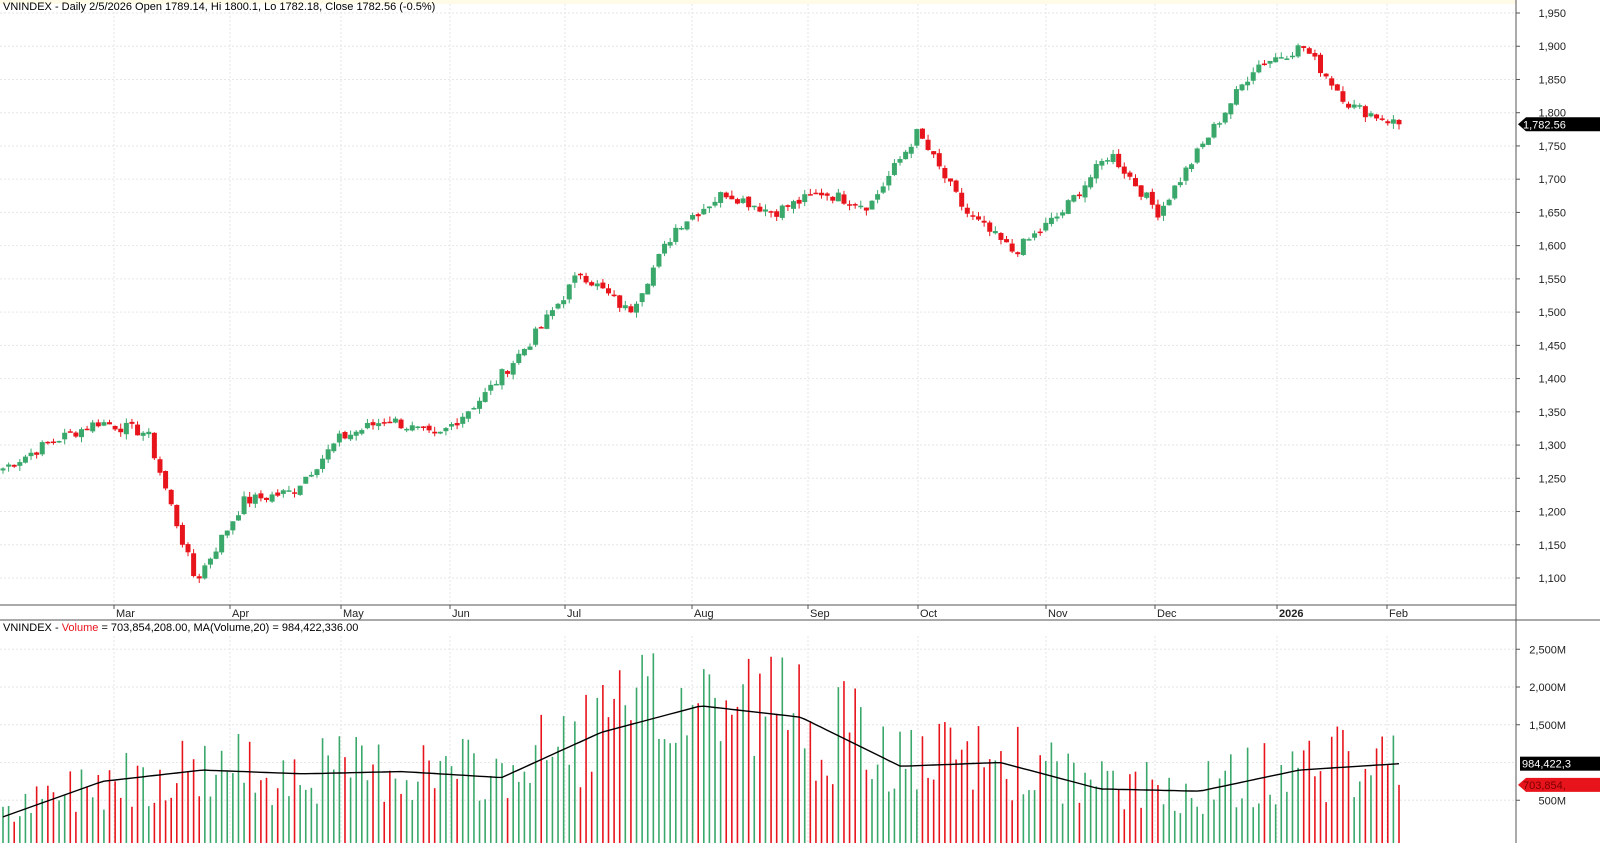 Image resolution: width=1600 pixels, height=848 pixels. Describe the element at coordinates (820, 614) in the screenshot. I see `svg-text: Sep` at that location.